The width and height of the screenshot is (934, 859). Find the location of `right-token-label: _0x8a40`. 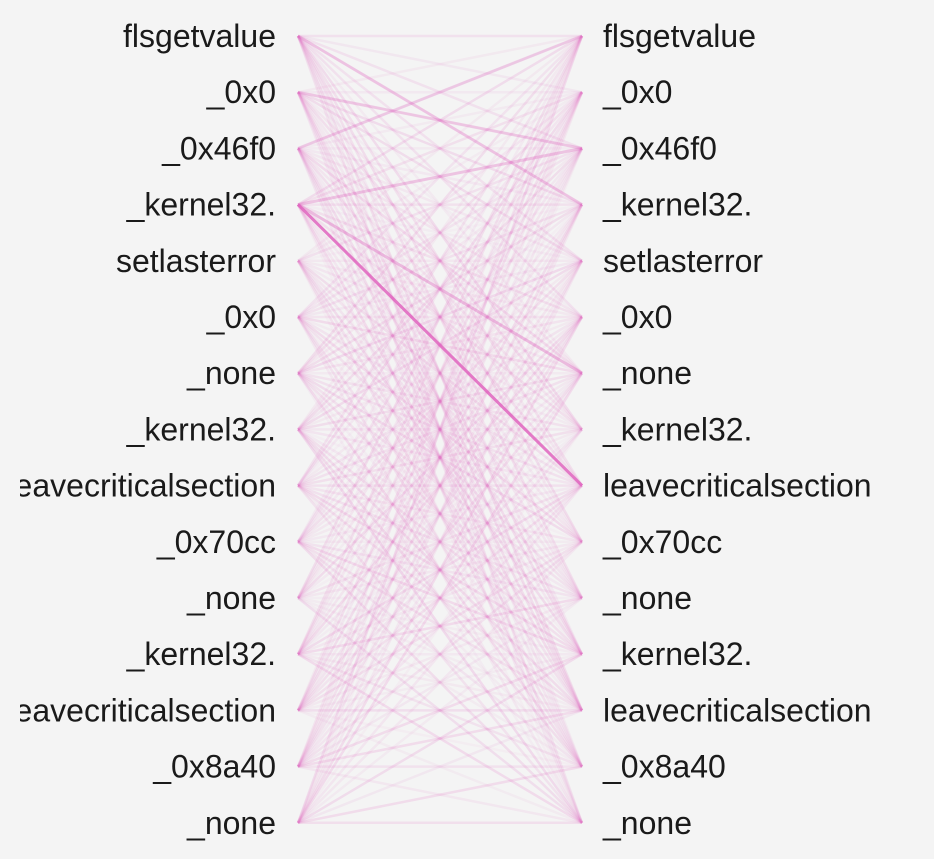

right-token-label: _0x8a40 is located at coordinates (664, 767).